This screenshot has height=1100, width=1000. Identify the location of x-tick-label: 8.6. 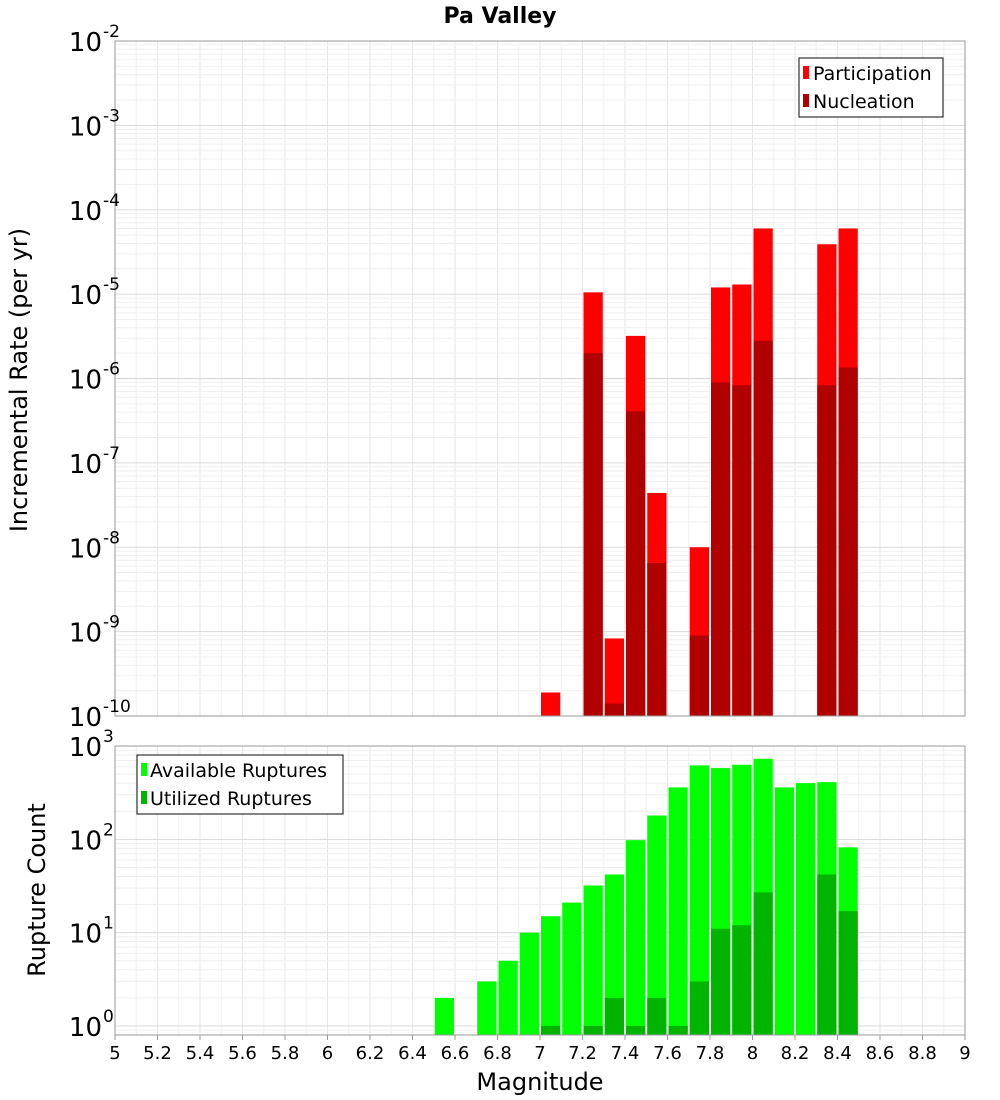
(880, 1053).